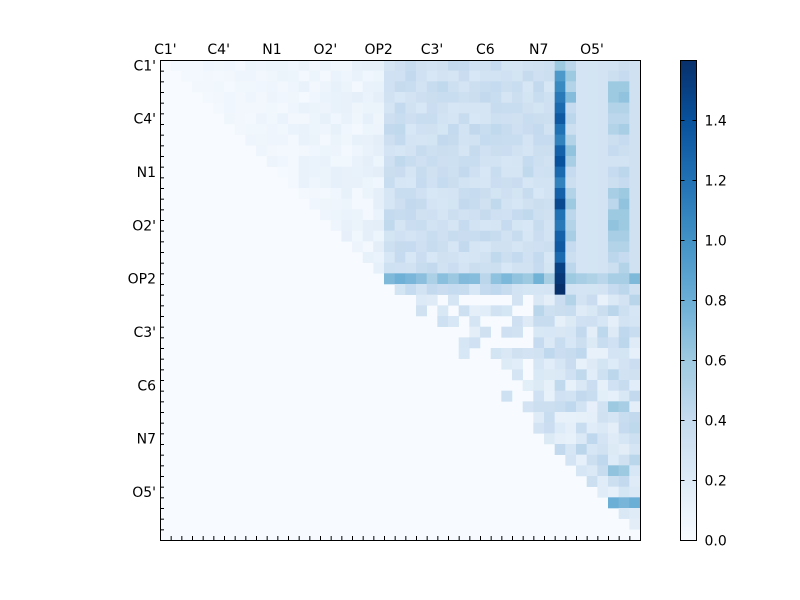  I want to click on colorbar-tick-label: 0.4, so click(716, 422).